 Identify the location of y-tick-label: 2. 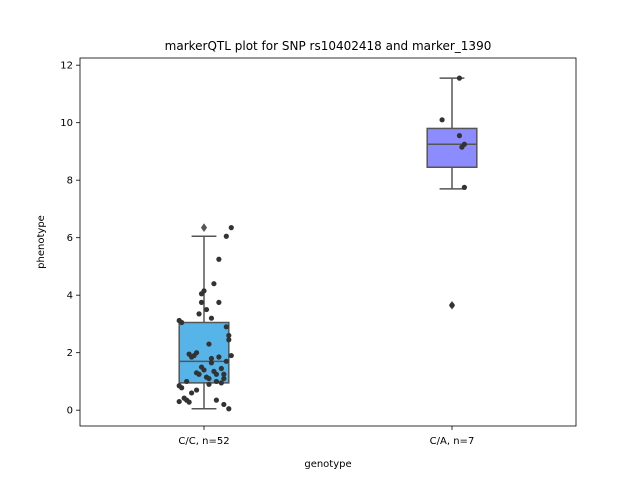
(70, 353).